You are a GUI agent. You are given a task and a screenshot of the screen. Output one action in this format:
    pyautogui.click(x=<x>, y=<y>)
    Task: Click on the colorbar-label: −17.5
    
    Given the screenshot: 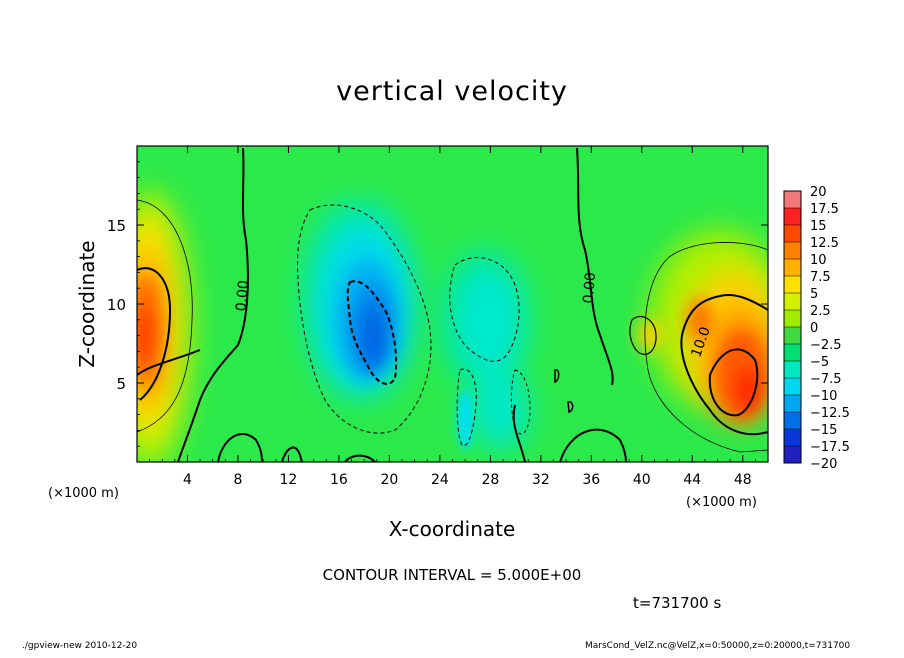 What is the action you would take?
    pyautogui.click(x=830, y=447)
    